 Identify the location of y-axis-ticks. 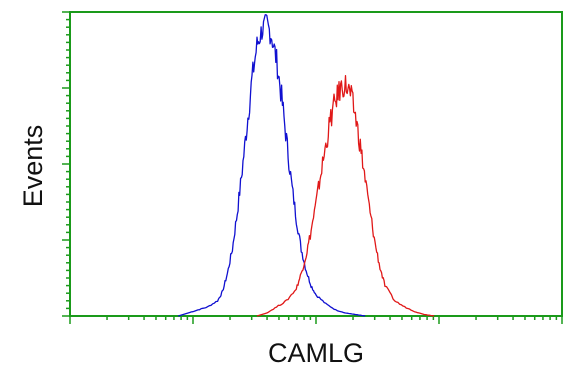
(66, 164).